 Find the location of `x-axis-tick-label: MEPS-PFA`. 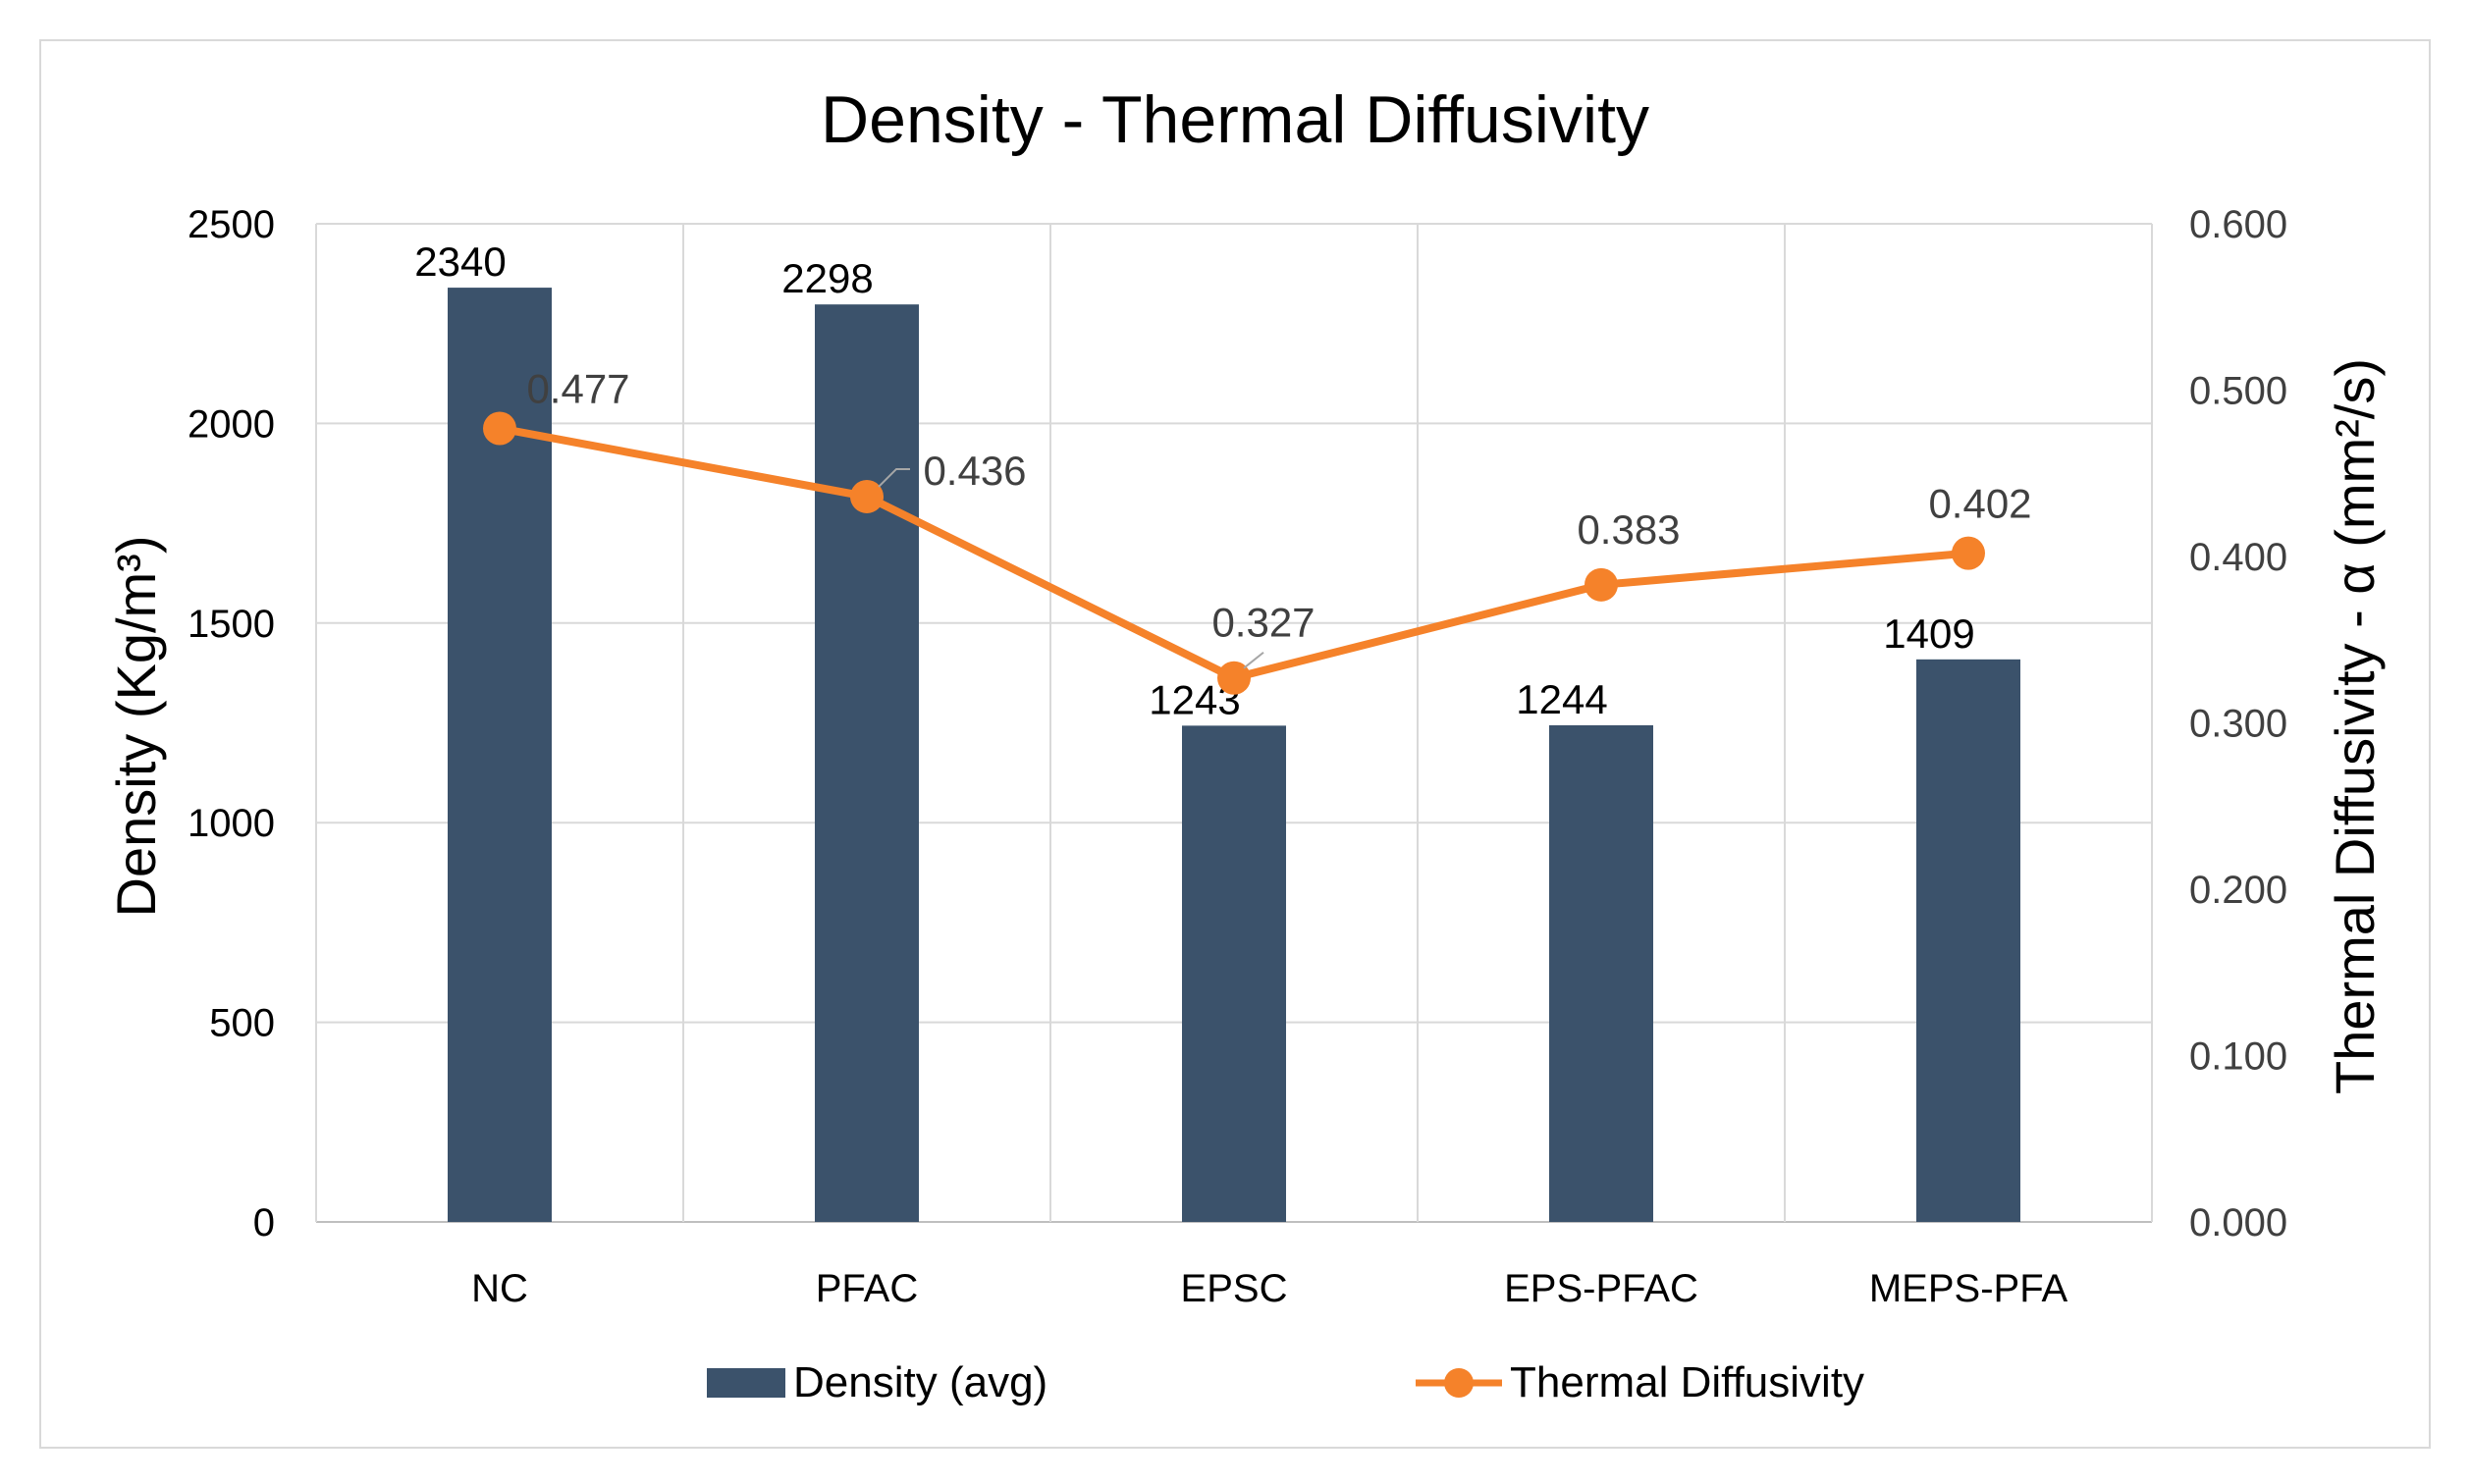

x-axis-tick-label: MEPS-PFA is located at coordinates (1969, 1288).